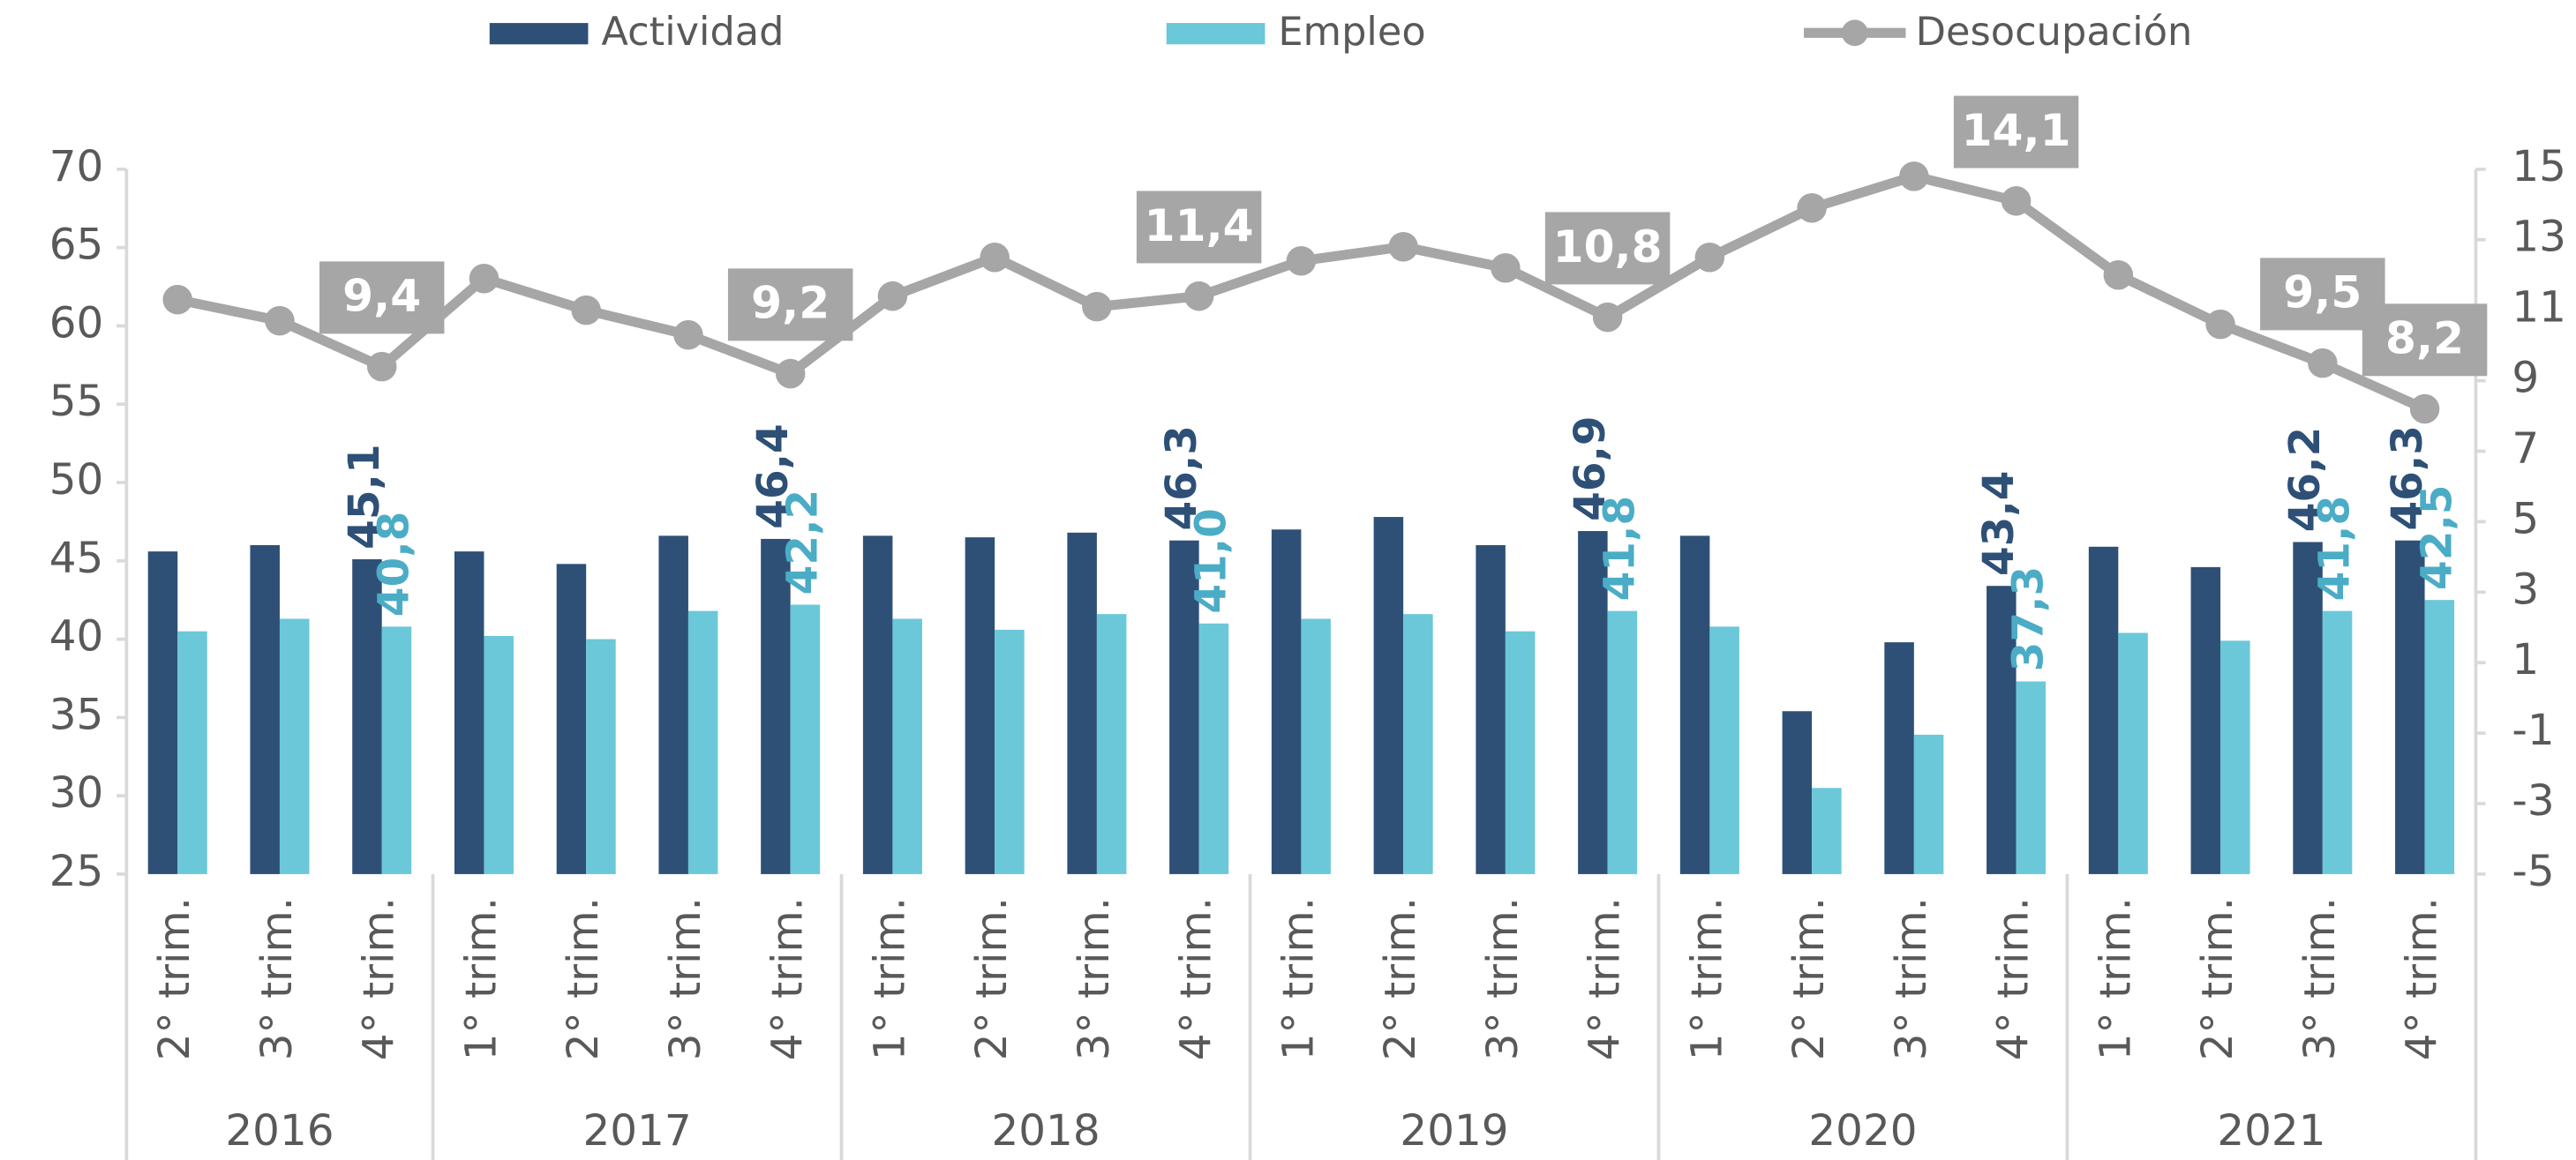  Describe the element at coordinates (2525, 378) in the screenshot. I see `y2-tick-label: 9` at that location.